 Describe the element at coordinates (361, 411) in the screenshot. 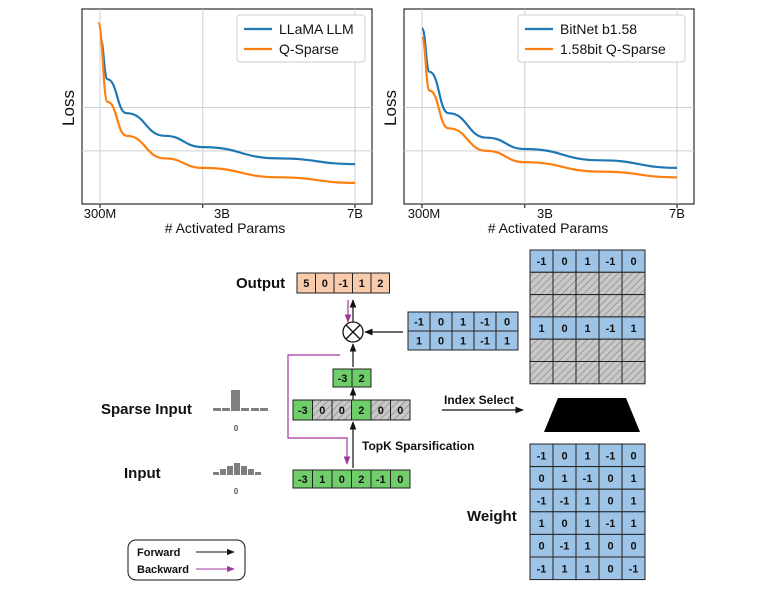

I see `sparse-value: 2` at that location.